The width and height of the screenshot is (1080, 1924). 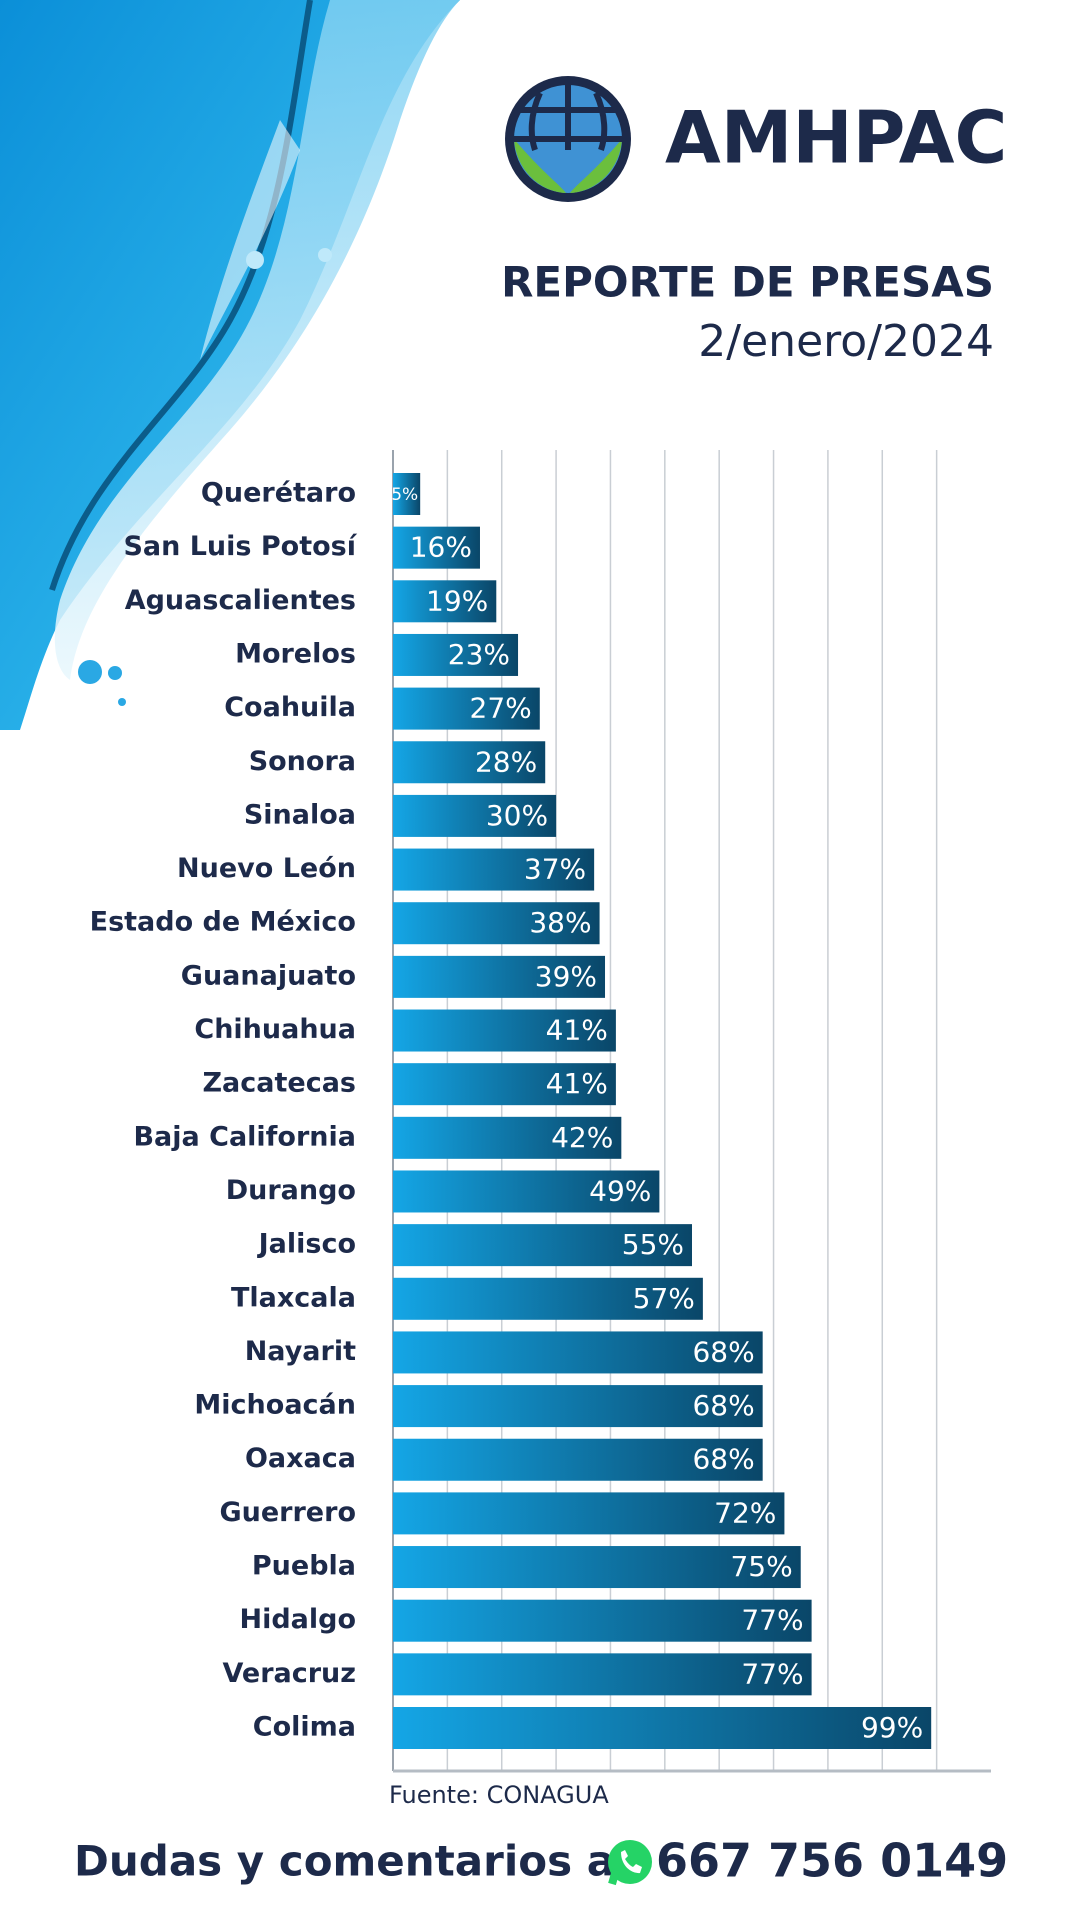 What do you see at coordinates (479, 654) in the screenshot?
I see `value-label: 23%` at bounding box center [479, 654].